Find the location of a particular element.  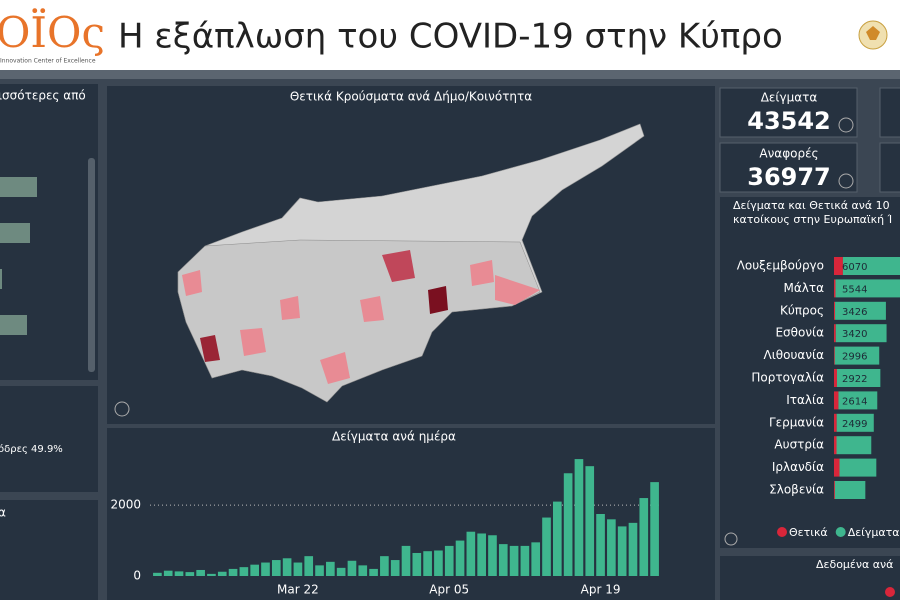

logo: ΟΪΟς is located at coordinates (52, 32).